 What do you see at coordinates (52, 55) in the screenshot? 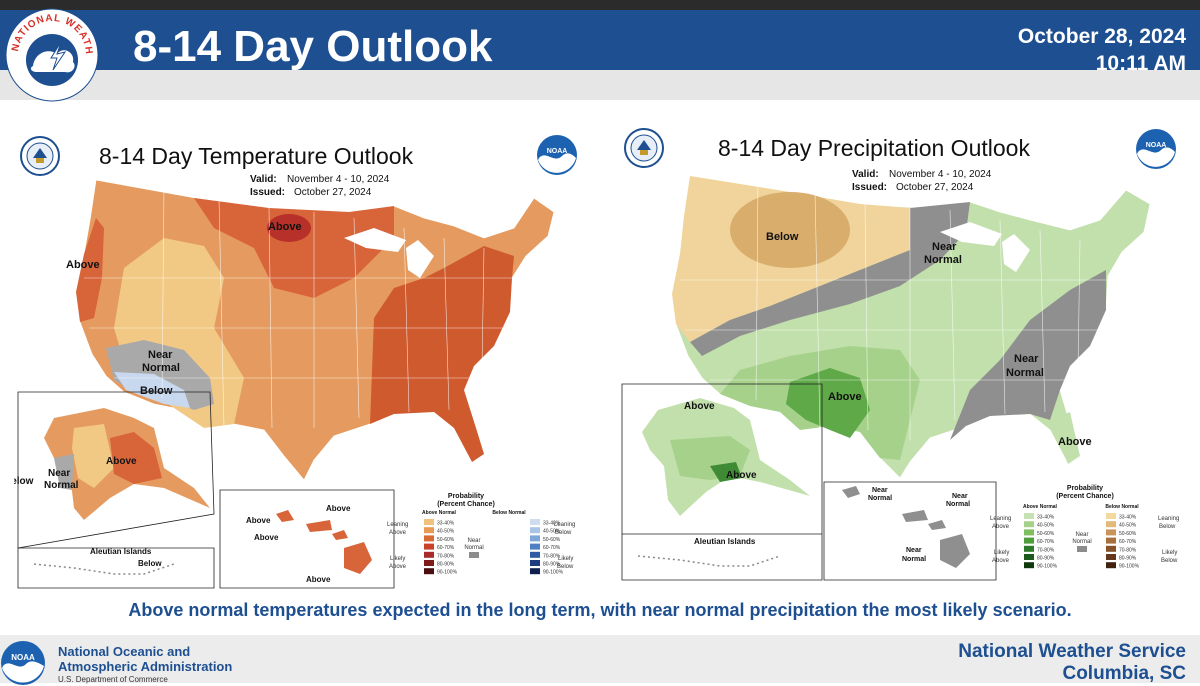
I see `nws-logo-icon: NATIONAL WEATHER SERVICE` at bounding box center [52, 55].